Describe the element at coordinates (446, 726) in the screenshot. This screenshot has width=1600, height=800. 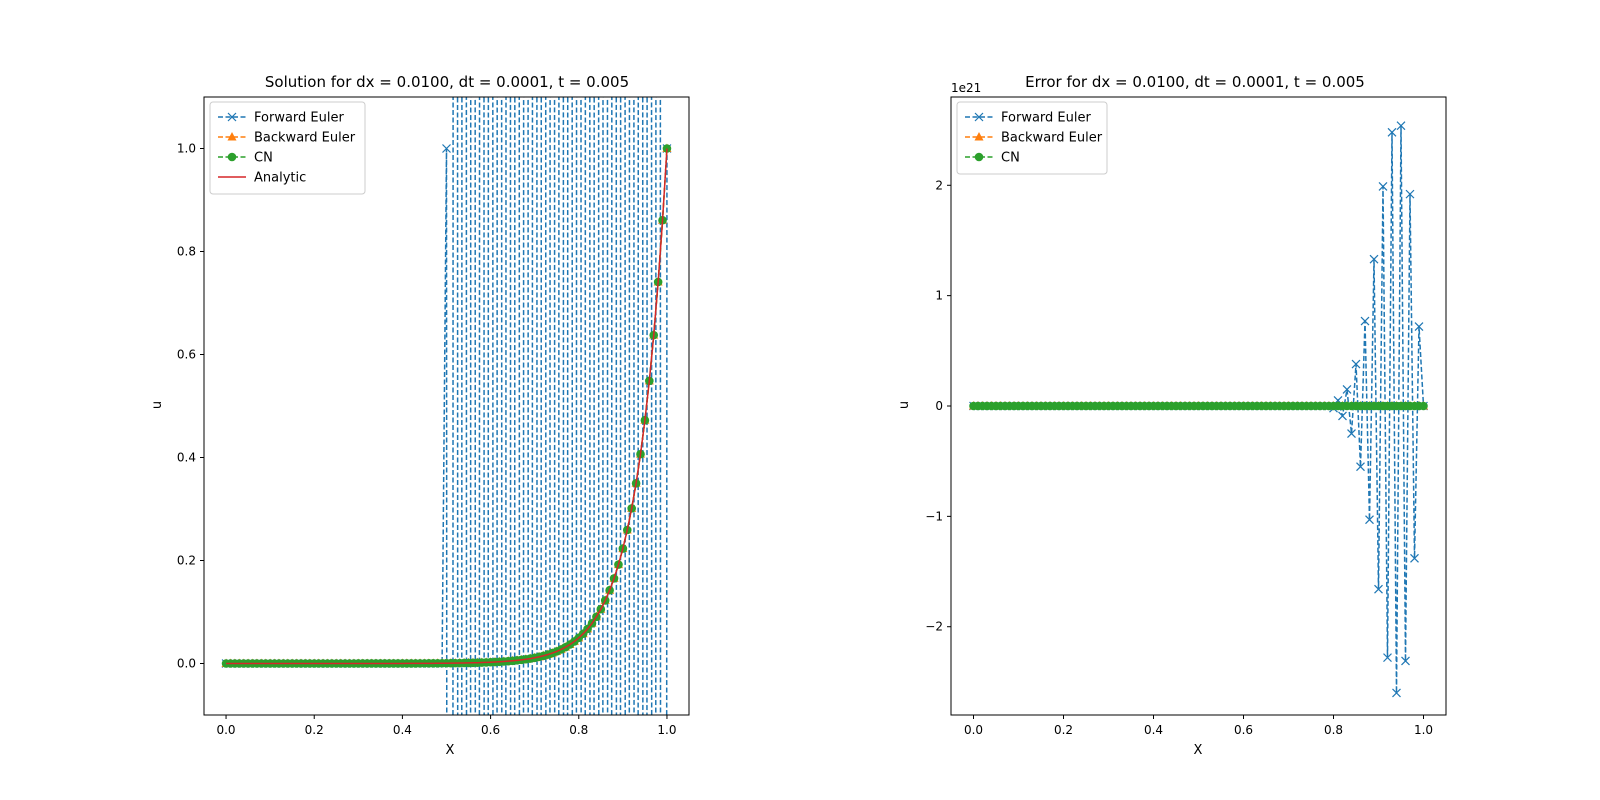
I see `solution-x-ticks: 0.0 0.2 0.4 0.6 0.8 1.0` at that location.